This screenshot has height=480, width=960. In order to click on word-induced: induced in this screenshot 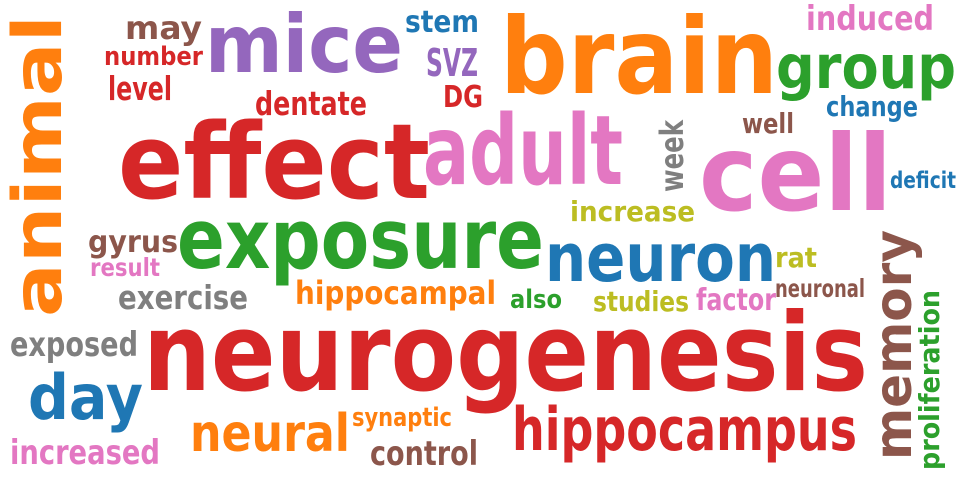, I will do `click(870, 19)`.